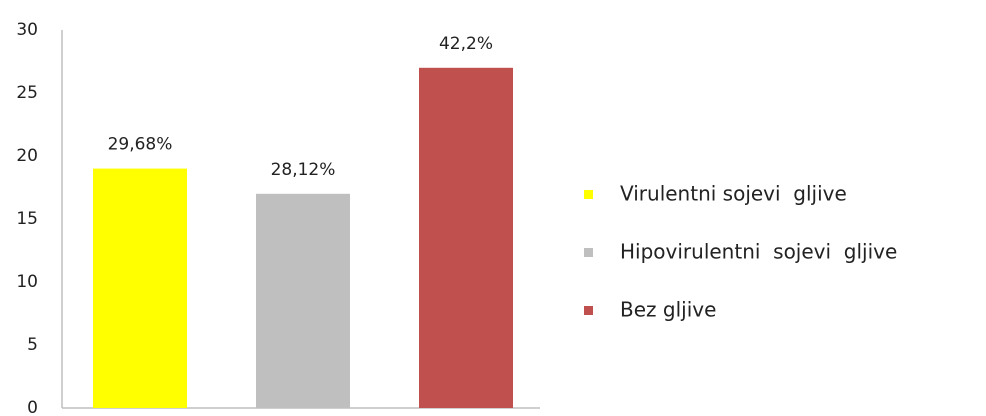  What do you see at coordinates (466, 44) in the screenshot?
I see `value-label: 42,2%` at bounding box center [466, 44].